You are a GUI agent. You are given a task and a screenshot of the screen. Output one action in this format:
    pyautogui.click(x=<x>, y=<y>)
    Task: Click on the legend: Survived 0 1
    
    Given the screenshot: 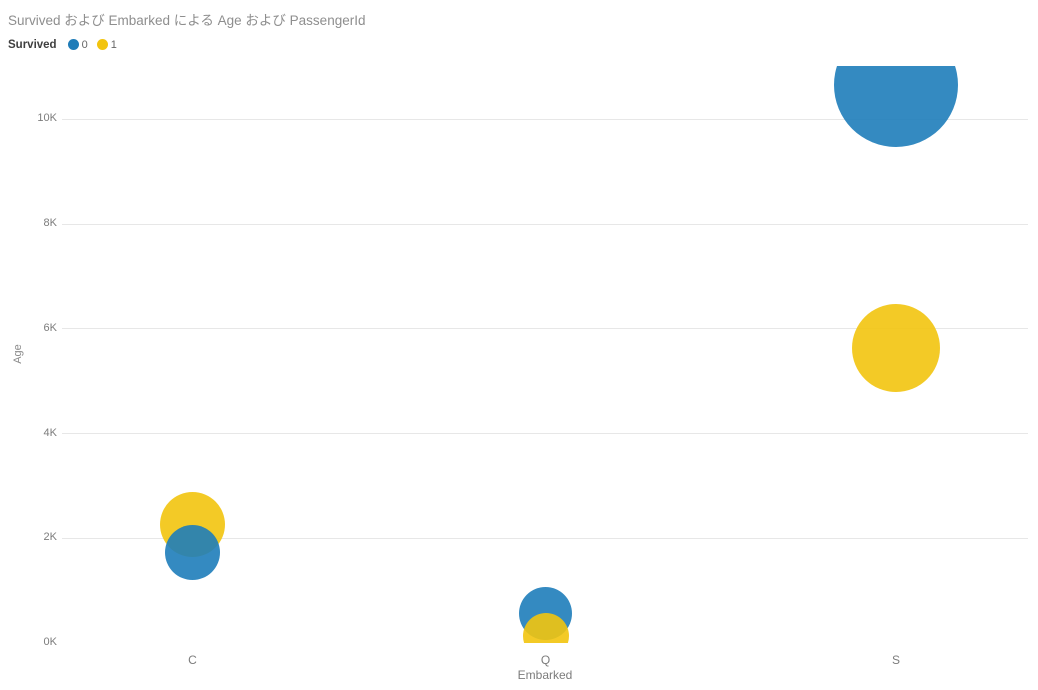 What is the action you would take?
    pyautogui.click(x=67, y=44)
    